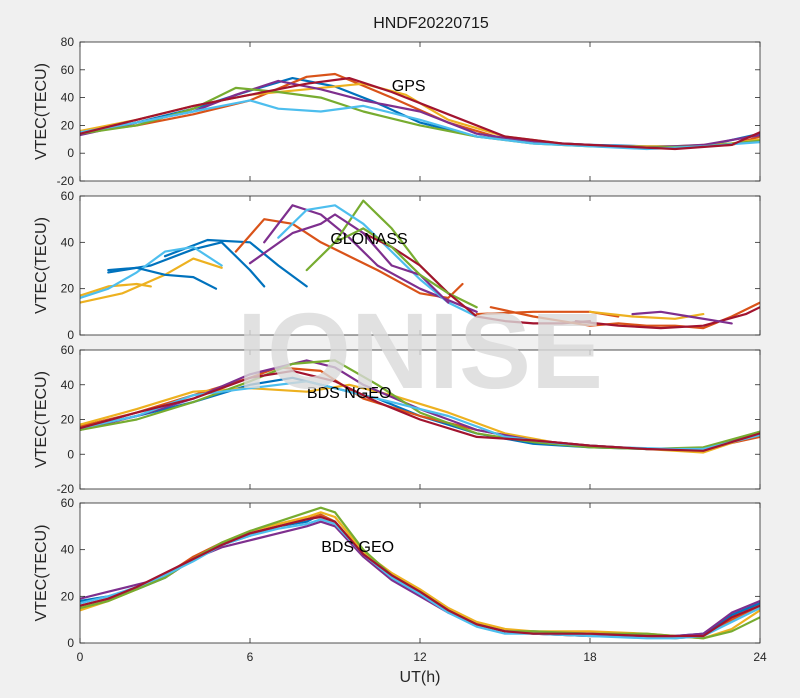 This screenshot has height=698, width=800. I want to click on x-tick-label: 12, so click(420, 657).